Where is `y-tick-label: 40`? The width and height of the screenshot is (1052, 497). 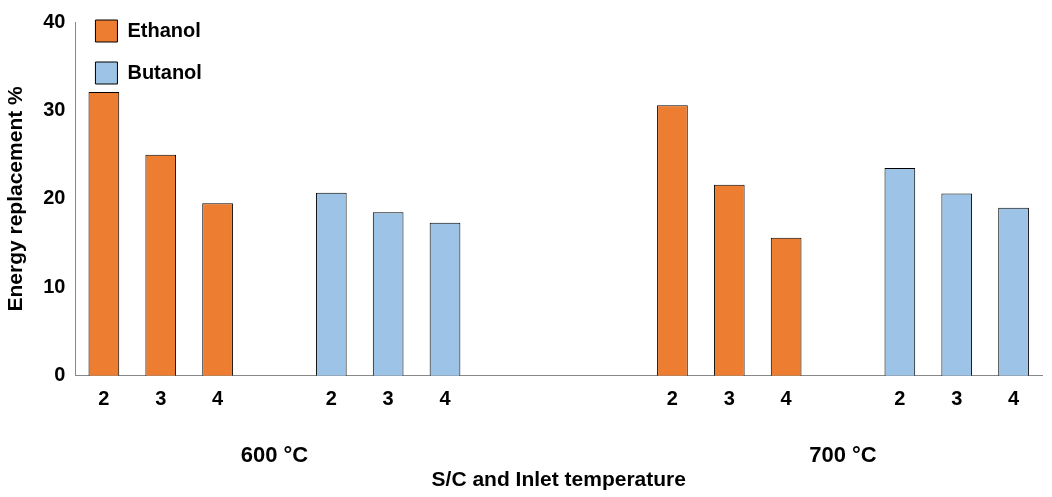
y-tick-label: 40 is located at coordinates (54, 20).